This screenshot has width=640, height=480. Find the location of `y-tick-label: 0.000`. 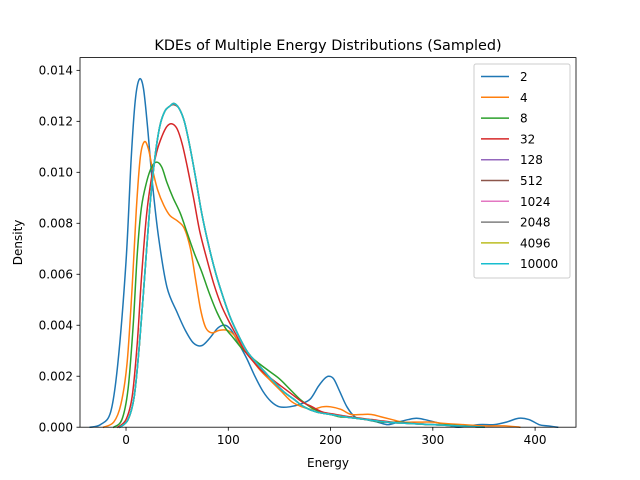

y-tick-label: 0.000 is located at coordinates (56, 428).